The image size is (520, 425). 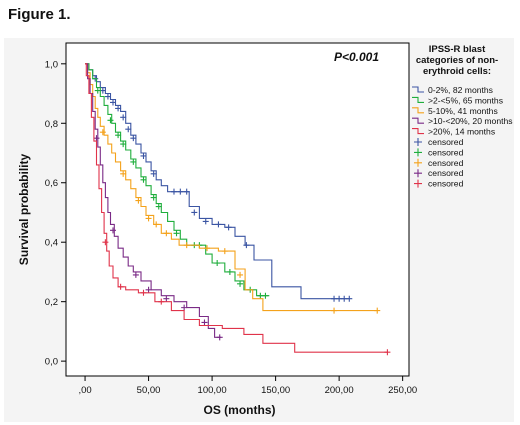 What do you see at coordinates (460, 90) in the screenshot?
I see `legend-entry-label: 0-2%, 82 months` at bounding box center [460, 90].